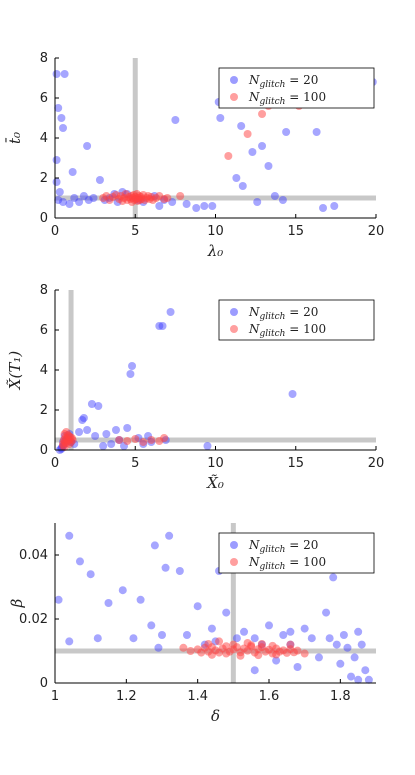  What do you see at coordinates (215, 251) in the screenshot?
I see `x-axis-label: λ₀` at bounding box center [215, 251].